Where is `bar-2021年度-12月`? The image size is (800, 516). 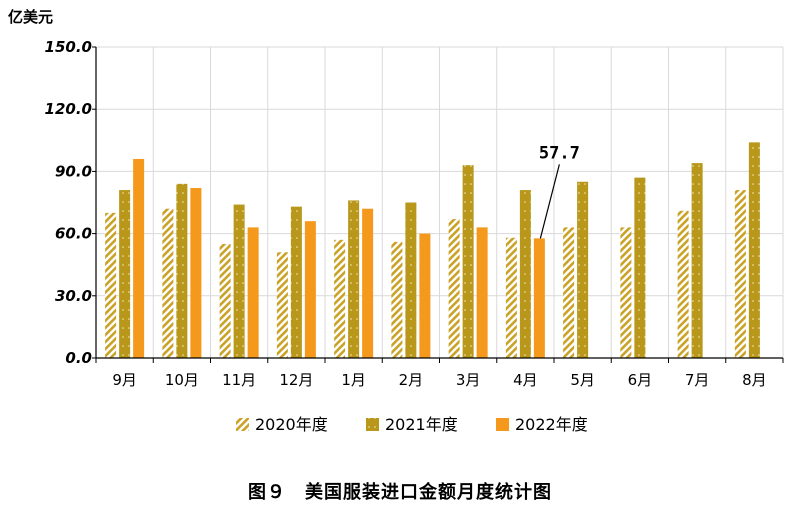
bar-2021年度-12月 is located at coordinates (296, 282).